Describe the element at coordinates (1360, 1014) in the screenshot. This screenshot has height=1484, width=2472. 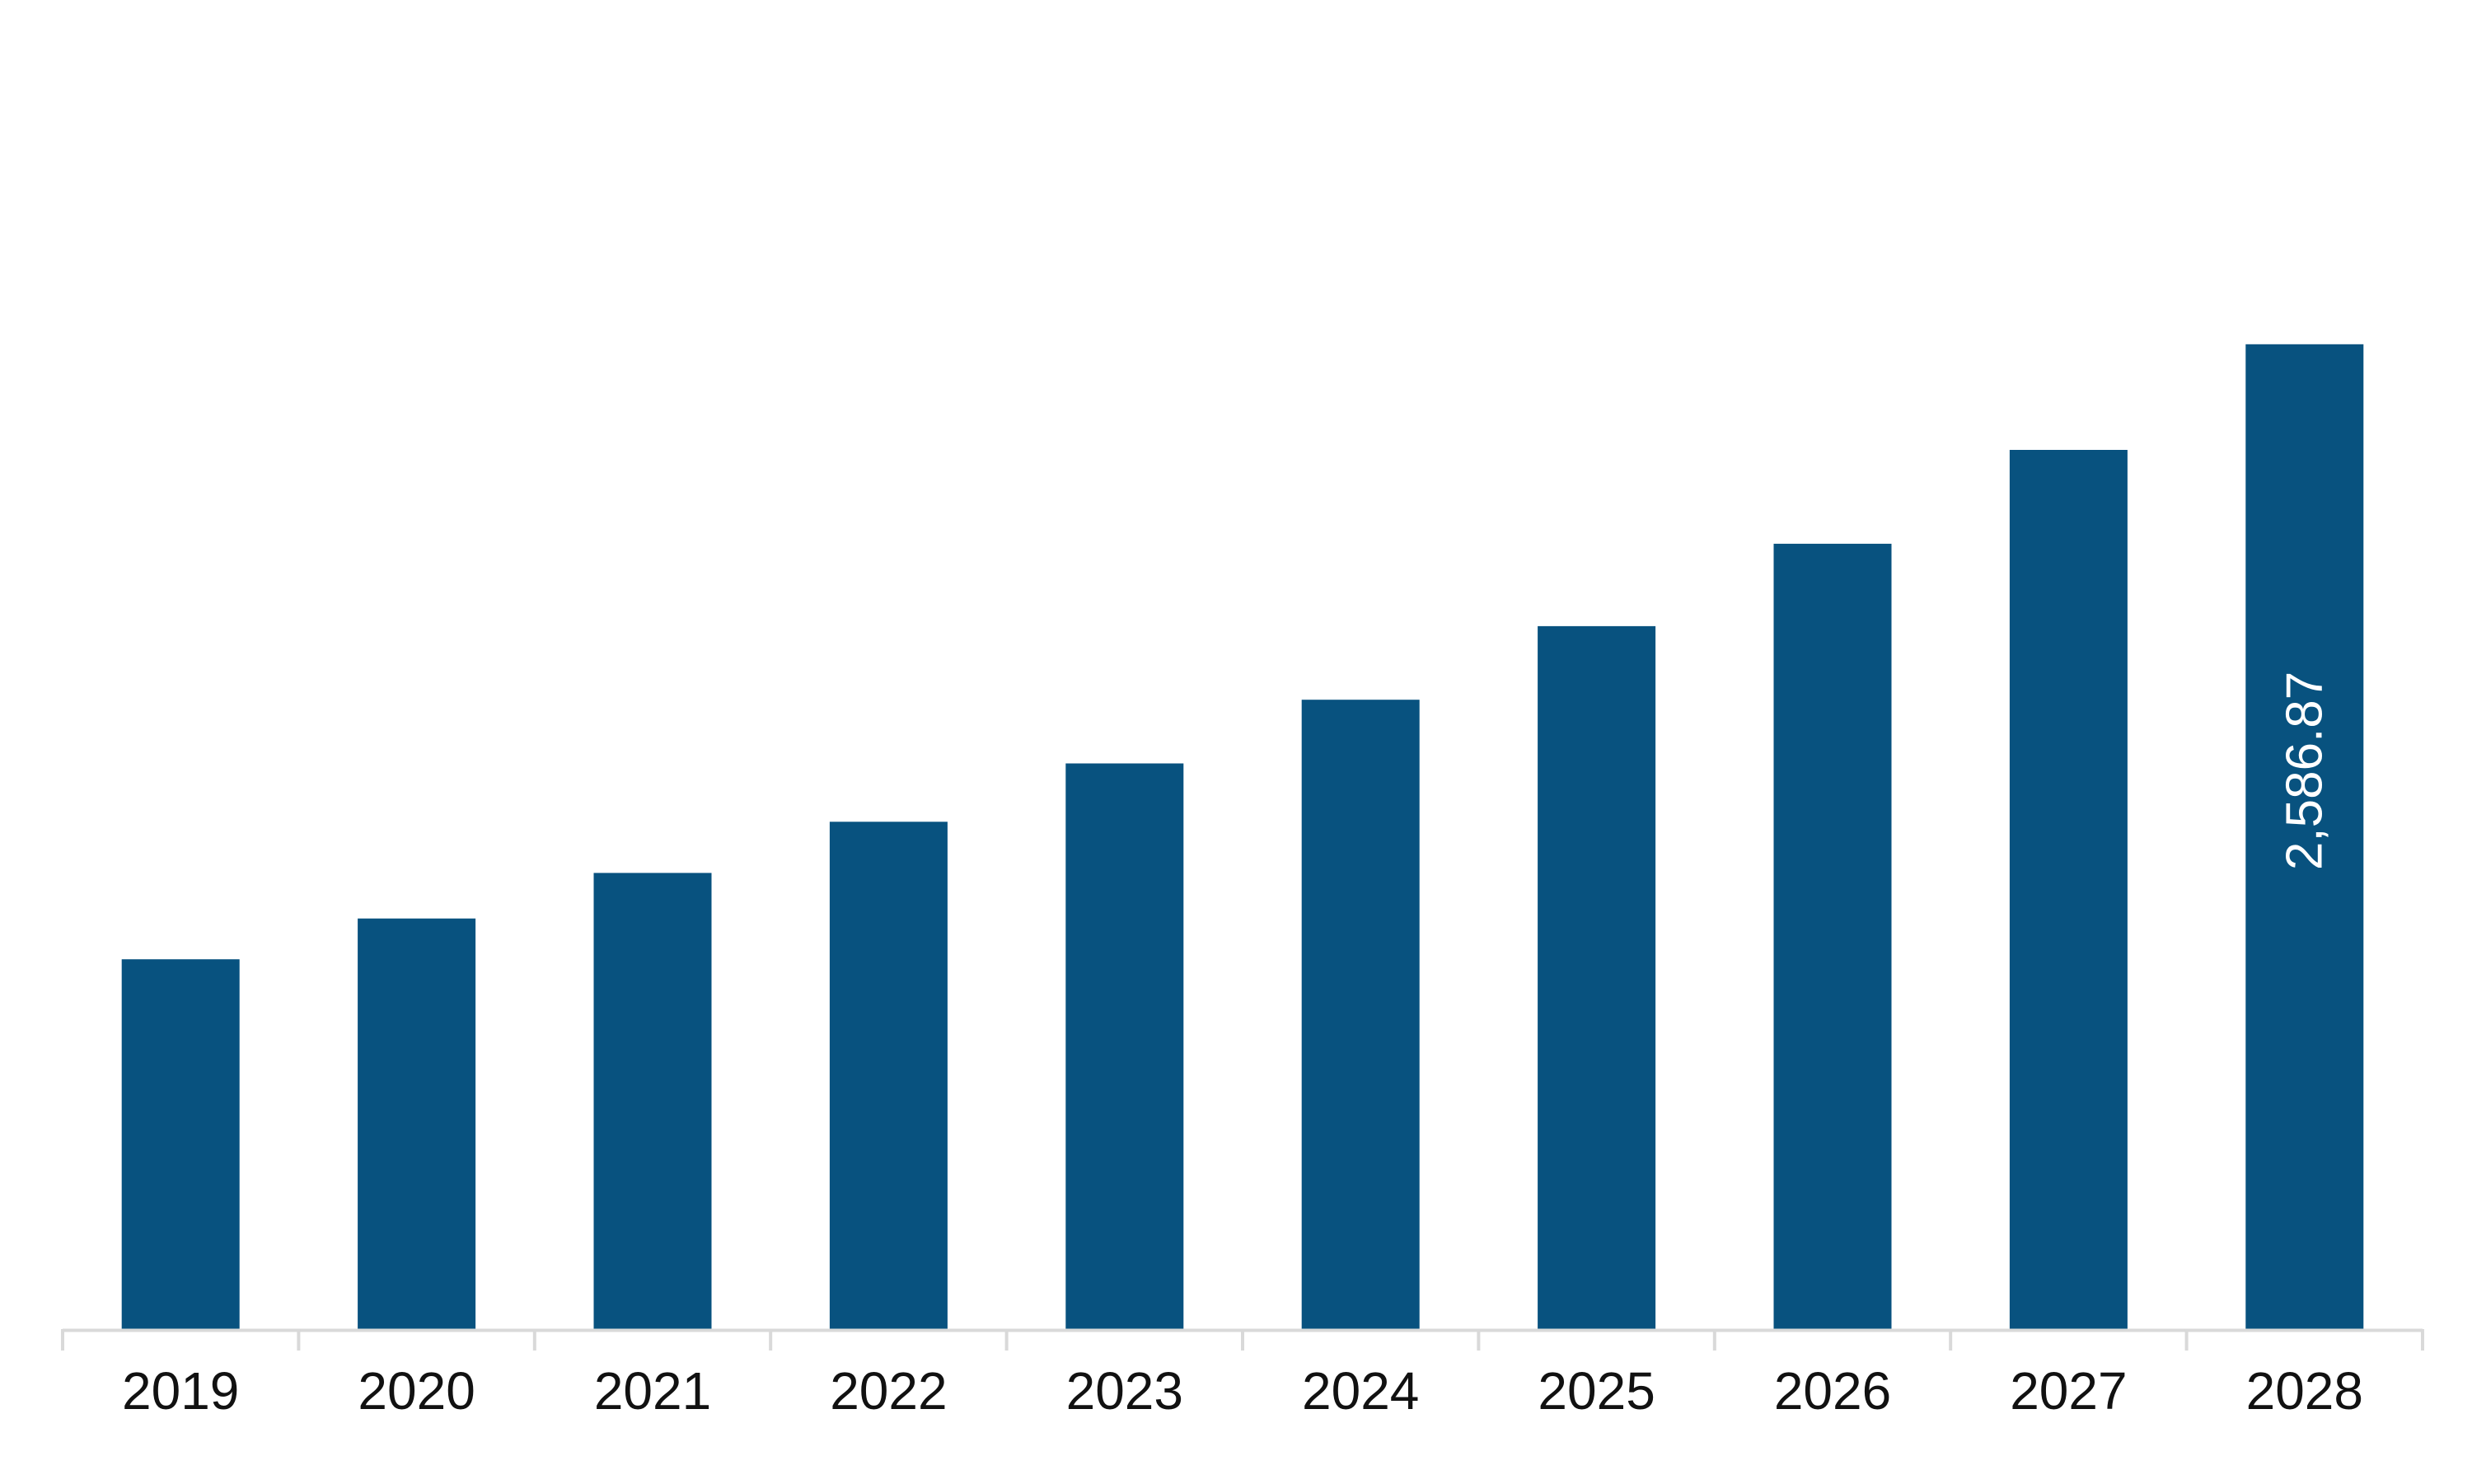
I see `bar-2024` at that location.